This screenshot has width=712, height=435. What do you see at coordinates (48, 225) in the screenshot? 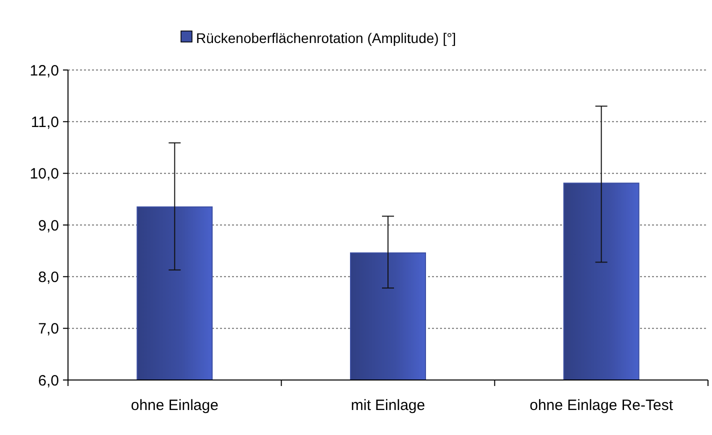
I see `y-tick-label: 9,0` at bounding box center [48, 225].